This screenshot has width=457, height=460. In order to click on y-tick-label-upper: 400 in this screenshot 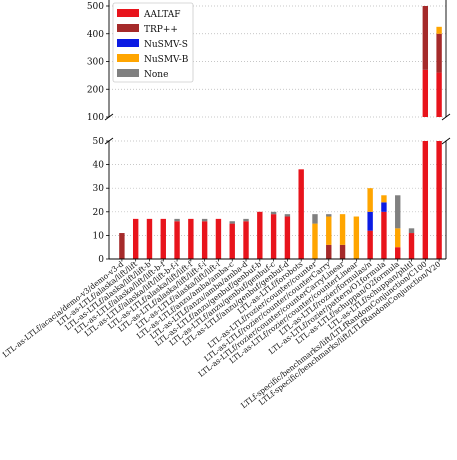, I will do `click(95, 35)`.